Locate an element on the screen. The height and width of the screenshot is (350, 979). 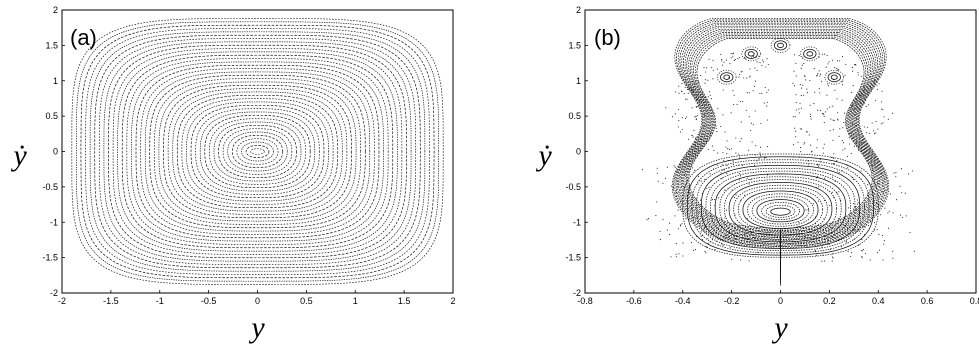
panel-b-xtick-label: 0 is located at coordinates (780, 301).